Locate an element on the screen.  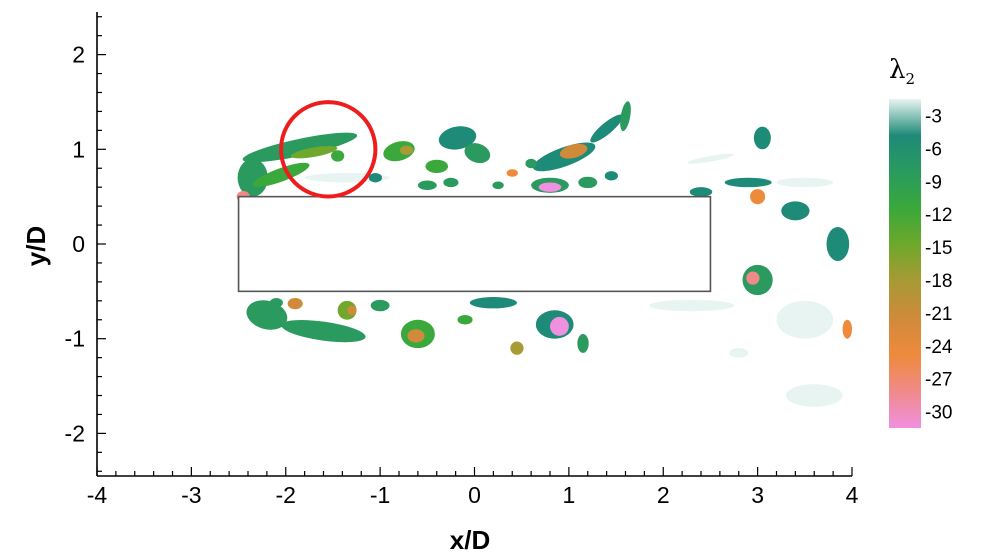
colorbar-swatches is located at coordinates (905, 263).